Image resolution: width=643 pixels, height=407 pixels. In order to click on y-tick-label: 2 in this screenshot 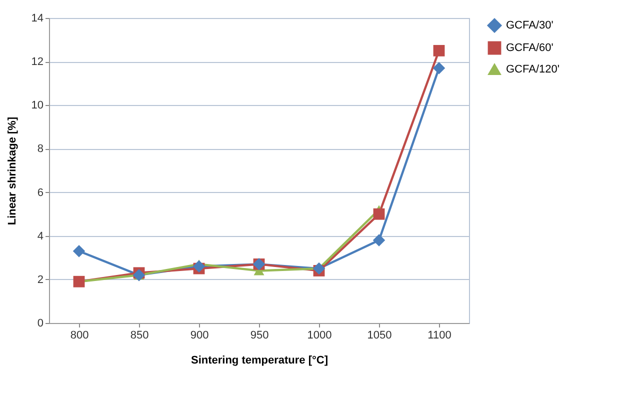, I will do `click(40, 280)`.